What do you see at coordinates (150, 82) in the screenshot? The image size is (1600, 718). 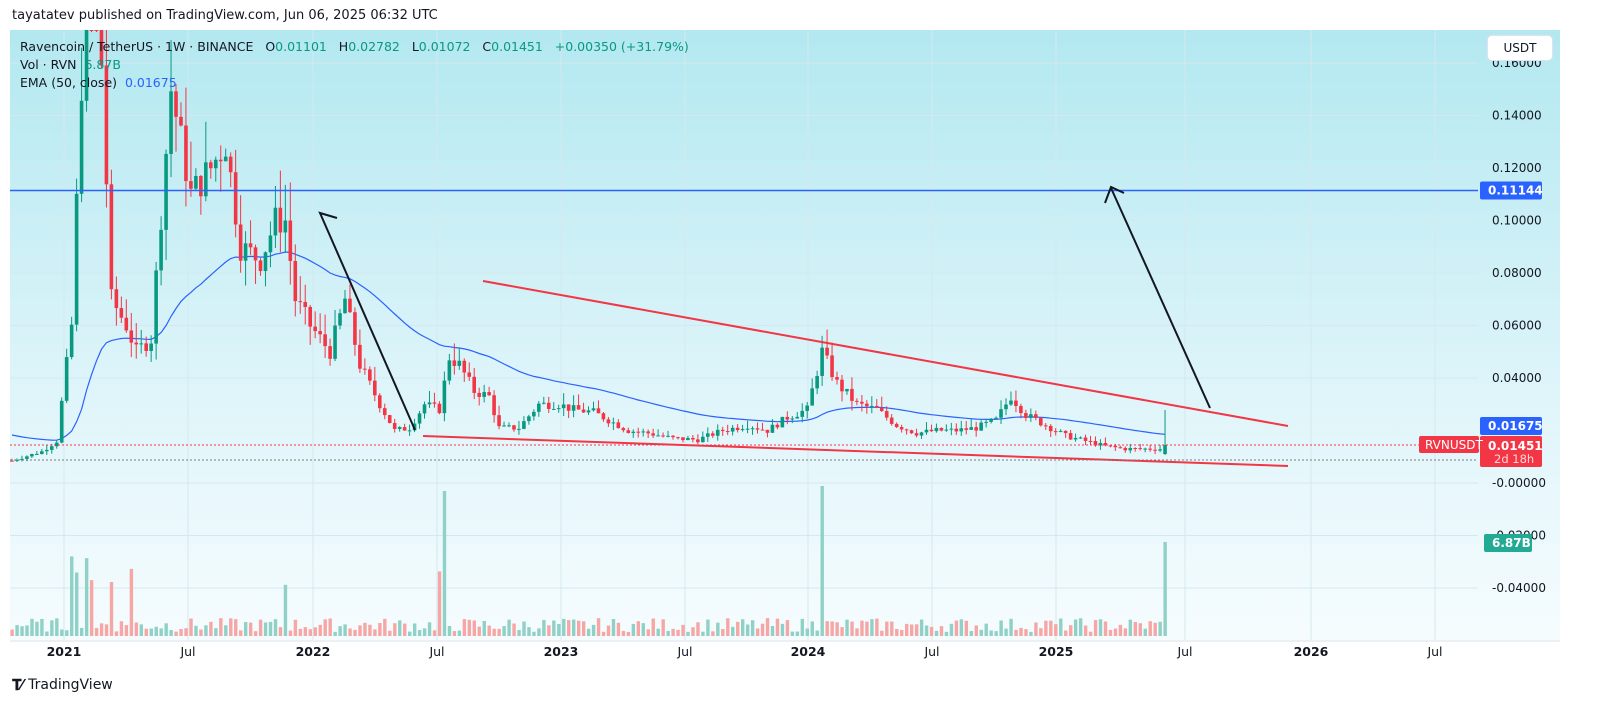 I see `ema-value: 0.01675` at bounding box center [150, 82].